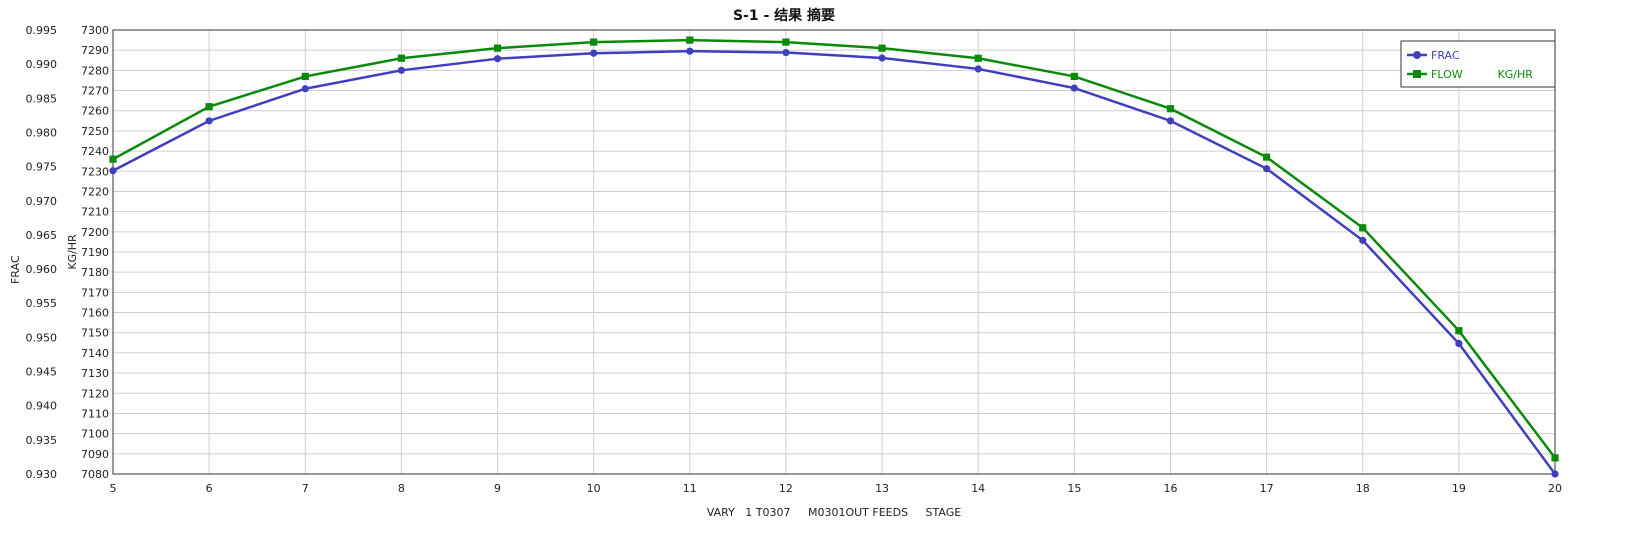 This screenshot has height=552, width=1637. Describe the element at coordinates (42, 269) in the screenshot. I see `left-axis-tick-label: 0.960` at that location.